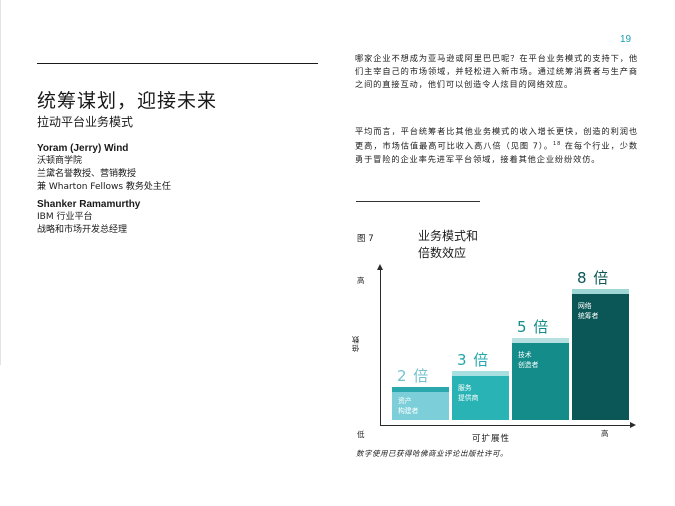 This screenshot has width=675, height=506. What do you see at coordinates (533, 327) in the screenshot?
I see `chart-value-label: 5 倍` at bounding box center [533, 327].